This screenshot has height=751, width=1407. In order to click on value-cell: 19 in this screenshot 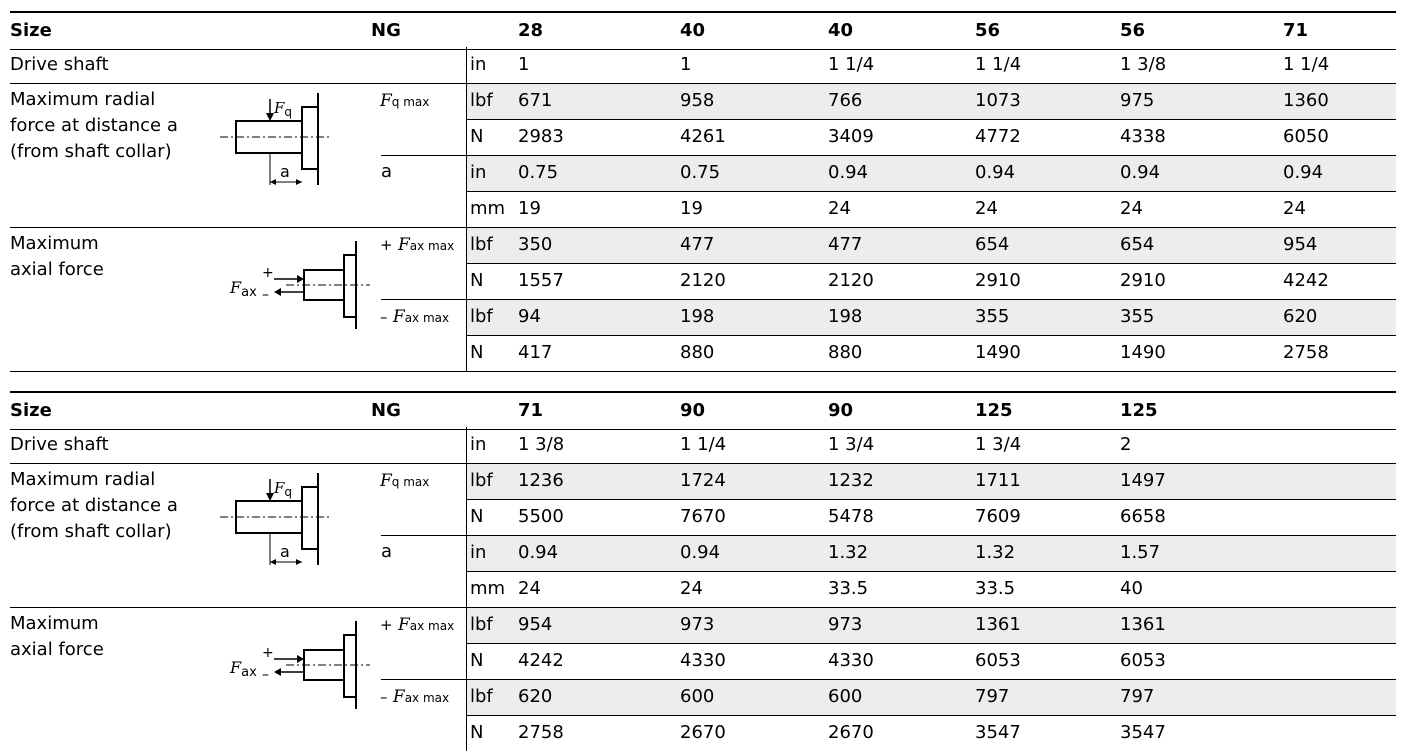, I will do `click(529, 208)`.